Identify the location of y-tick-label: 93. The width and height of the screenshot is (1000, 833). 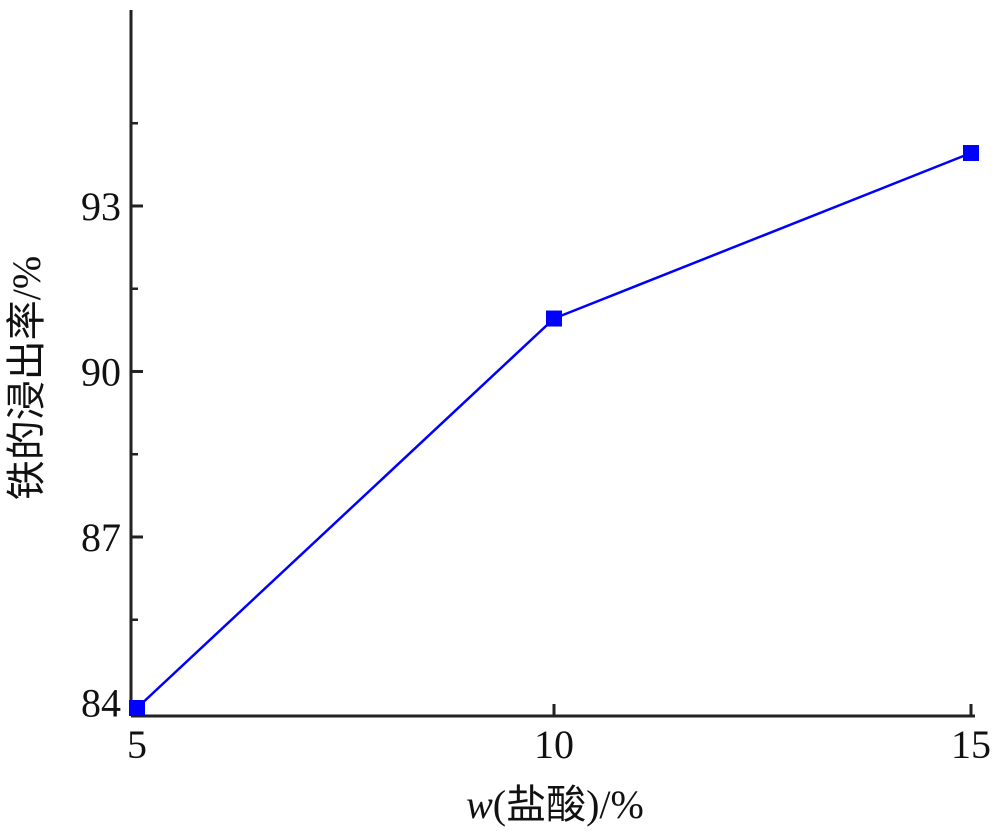
(101, 206).